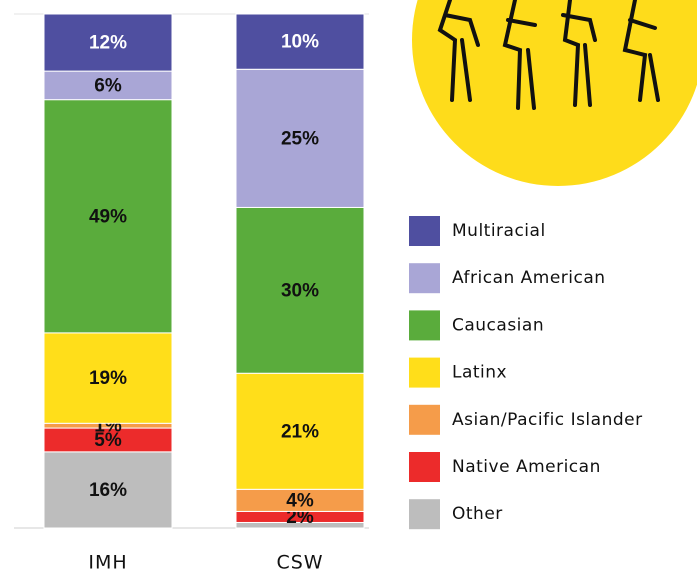 The image size is (697, 572). I want to click on legend-label: Asian/Pacific Islander, so click(547, 420).